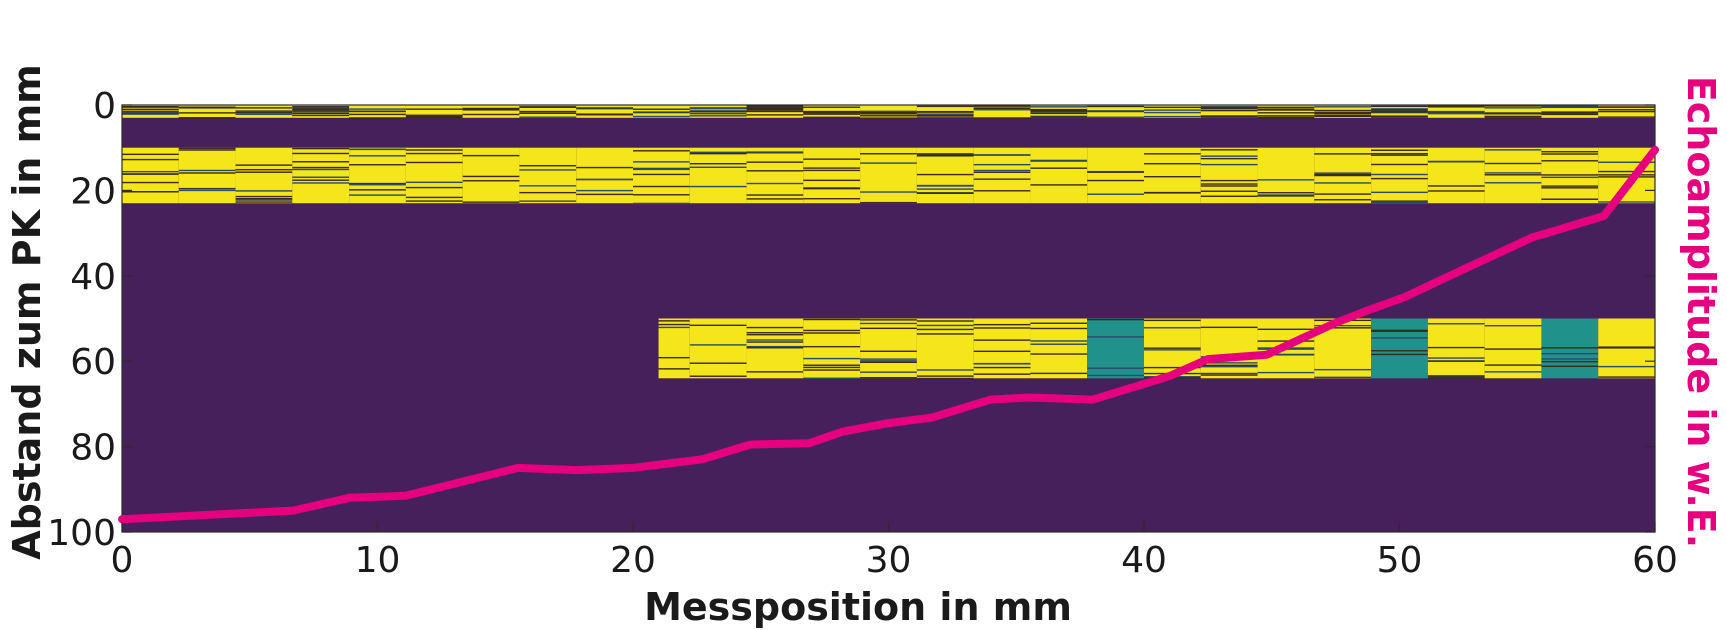 This screenshot has height=630, width=1727. What do you see at coordinates (633, 560) in the screenshot?
I see `x-tick-label: 20` at bounding box center [633, 560].